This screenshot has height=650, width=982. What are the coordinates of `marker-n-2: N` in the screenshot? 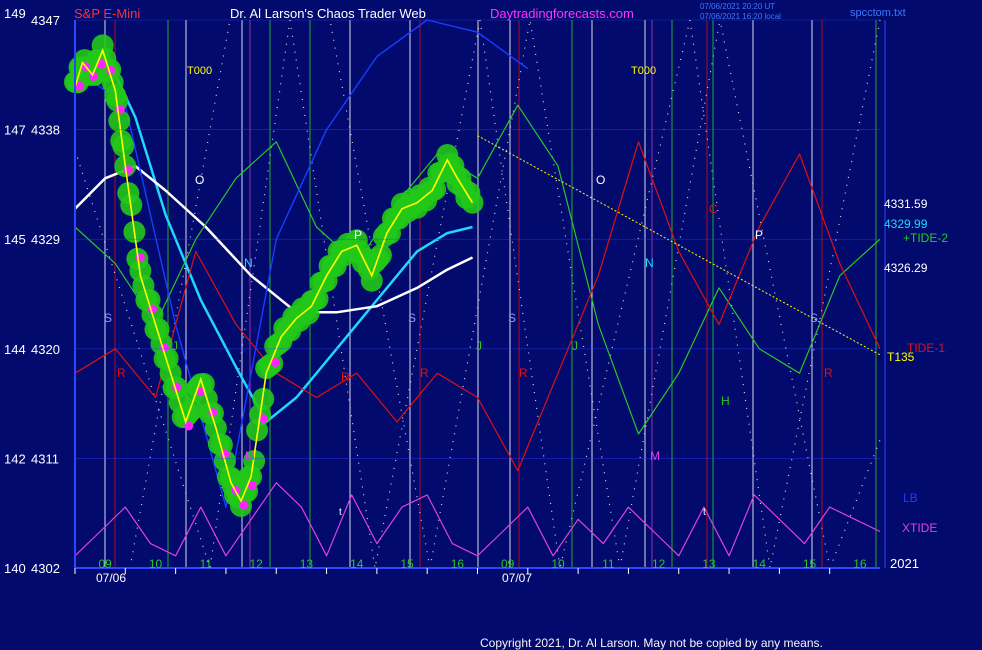 It's located at (649, 263).